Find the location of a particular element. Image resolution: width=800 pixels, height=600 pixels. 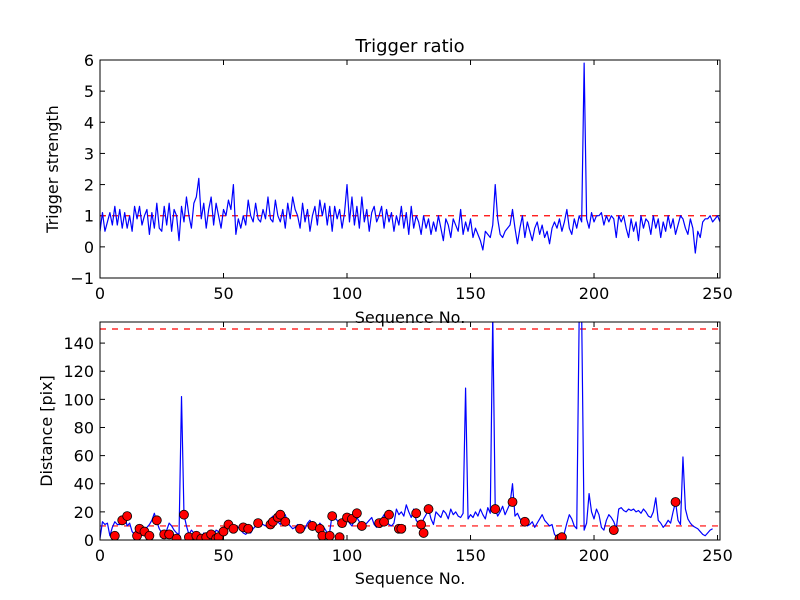

y-tick-label: 40 is located at coordinates (84, 484).